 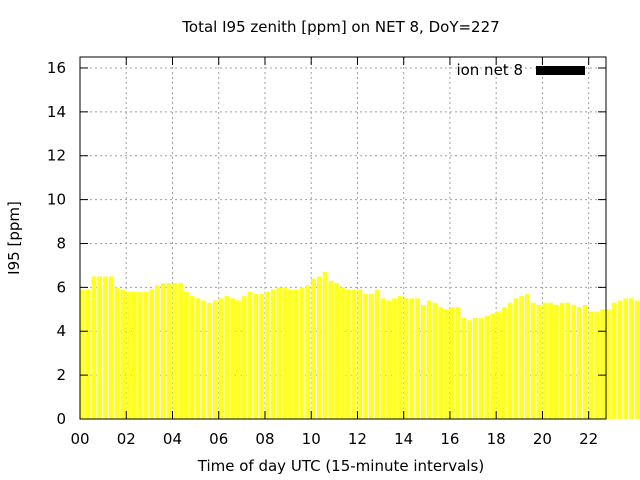 What do you see at coordinates (56, 68) in the screenshot?
I see `y-tick-label: 16` at bounding box center [56, 68].